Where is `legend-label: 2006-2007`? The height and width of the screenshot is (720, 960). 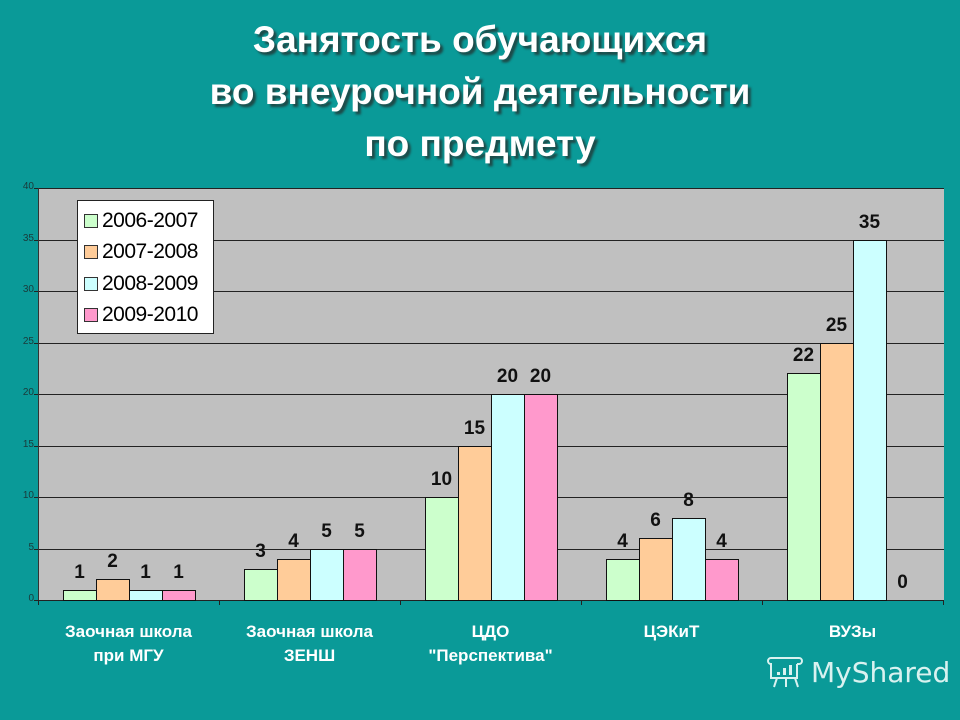 legend-label: 2006-2007 is located at coordinates (150, 220).